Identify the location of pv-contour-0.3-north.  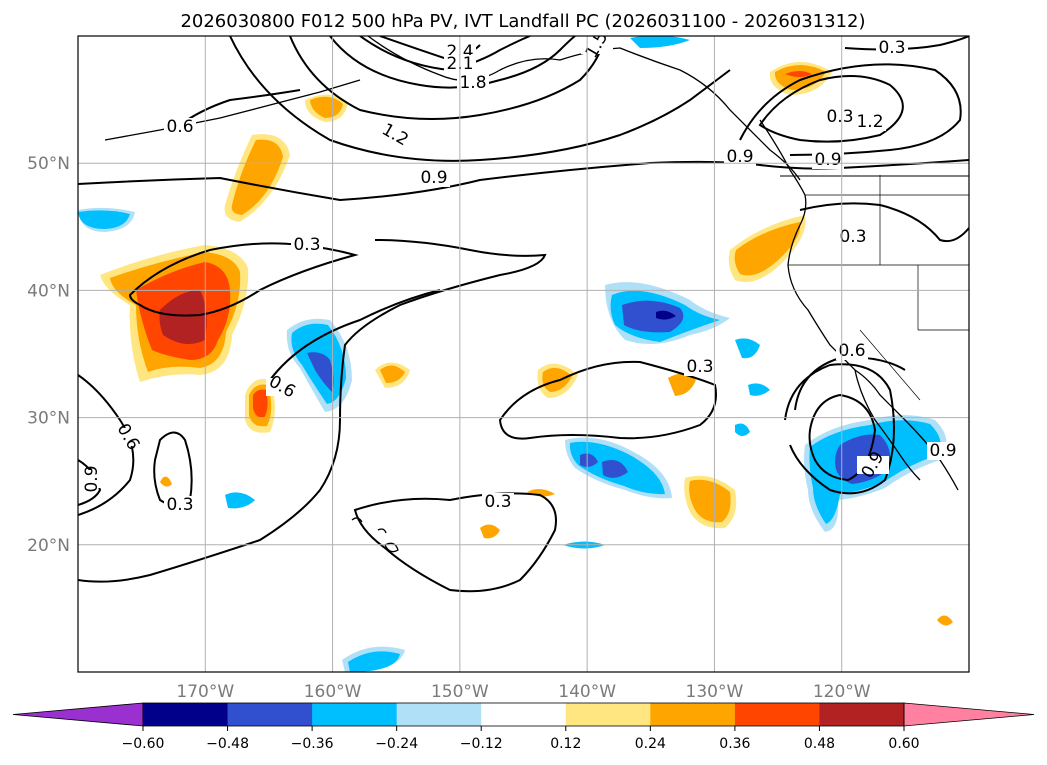
(906, 43).